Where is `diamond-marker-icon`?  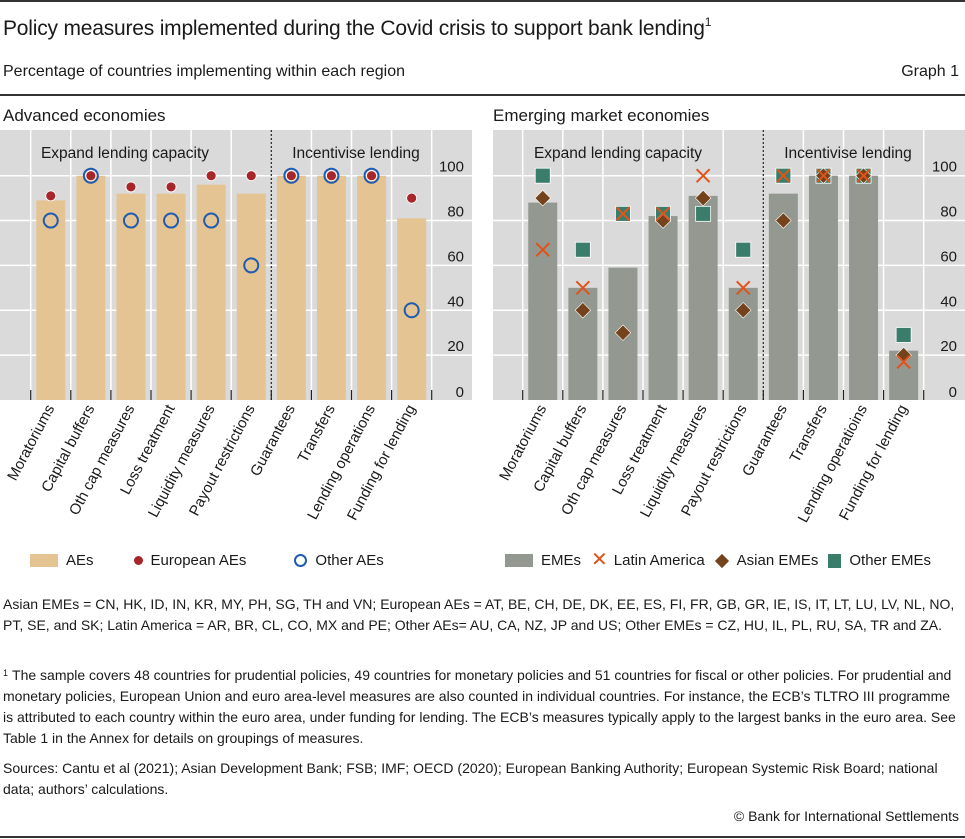
diamond-marker-icon is located at coordinates (721, 560).